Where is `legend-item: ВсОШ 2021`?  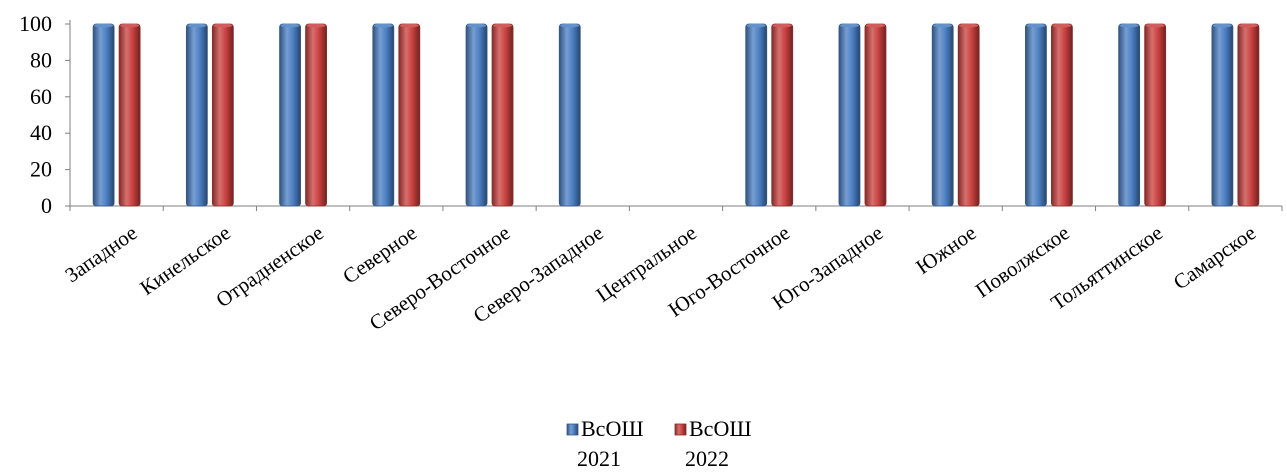
legend-item: ВсОШ 2021 is located at coordinates (605, 443).